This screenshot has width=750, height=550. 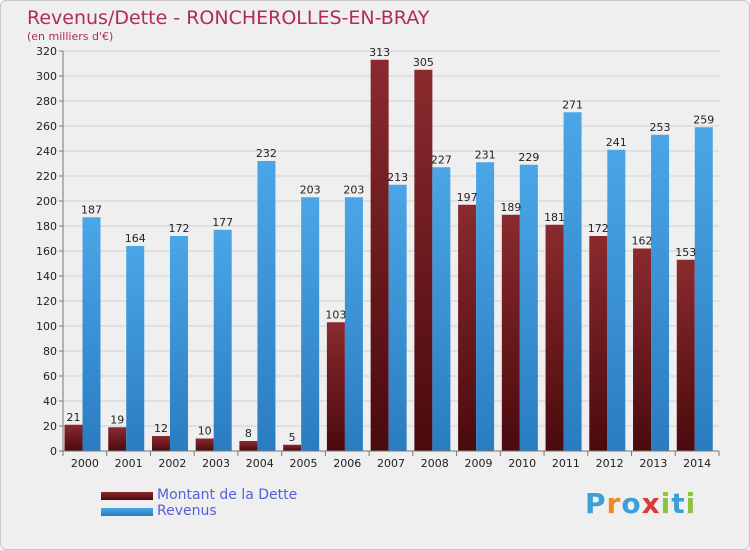 What do you see at coordinates (441, 309) in the screenshot?
I see `bar-revenue-2008` at bounding box center [441, 309].